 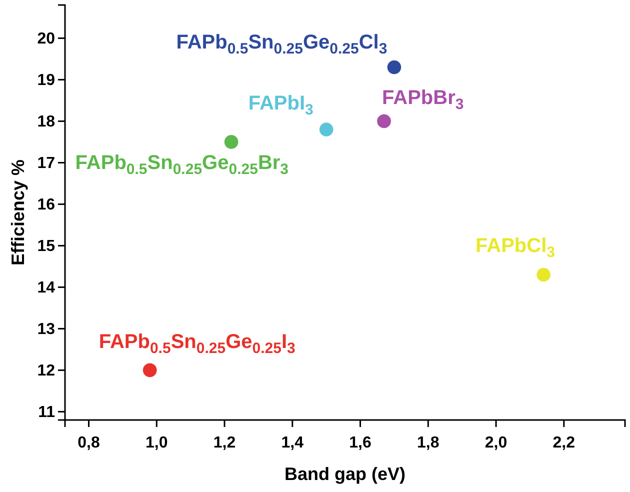 I want to click on x-tick-label: 0,8, so click(x=89, y=443).